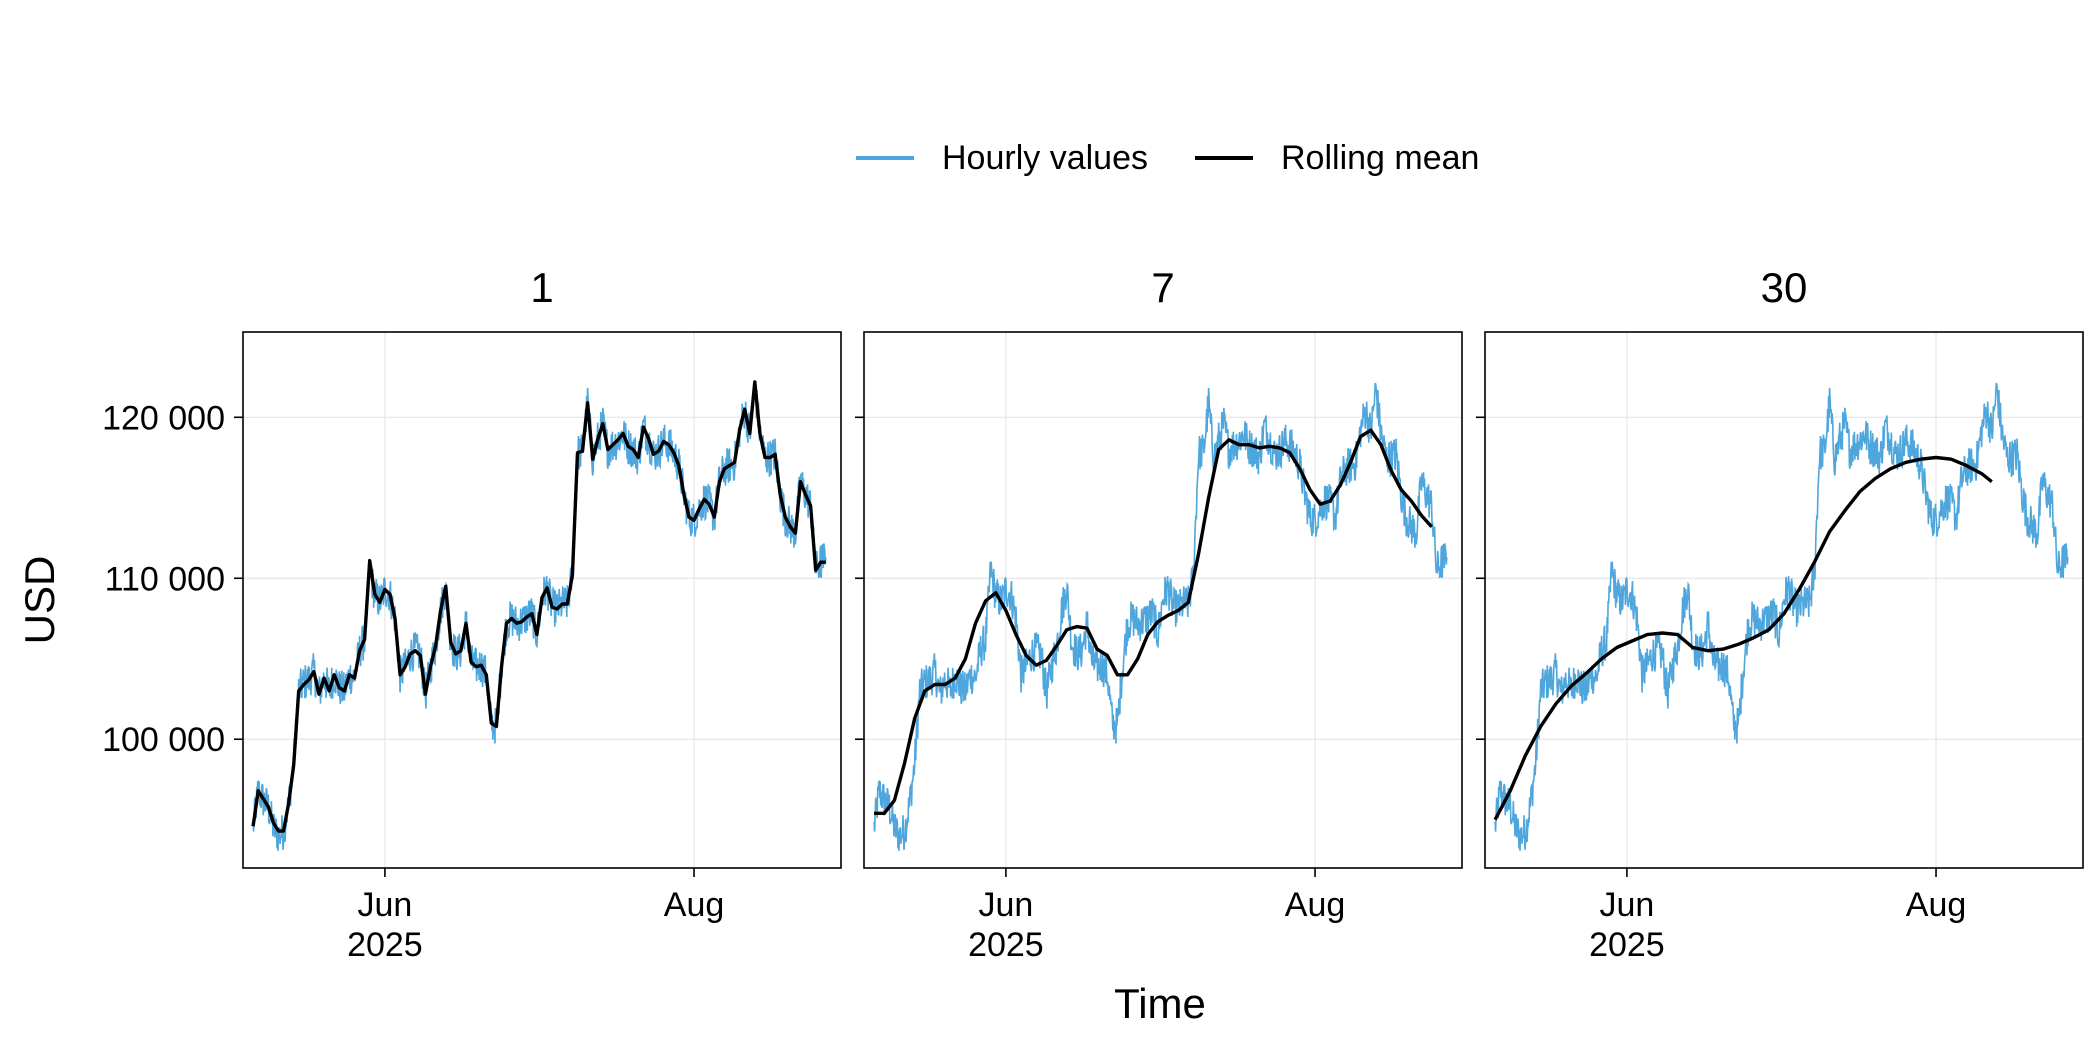 This screenshot has width=2100, height=1050. Describe the element at coordinates (1167, 158) in the screenshot. I see `legend: Hourly values Rolling mean` at that location.